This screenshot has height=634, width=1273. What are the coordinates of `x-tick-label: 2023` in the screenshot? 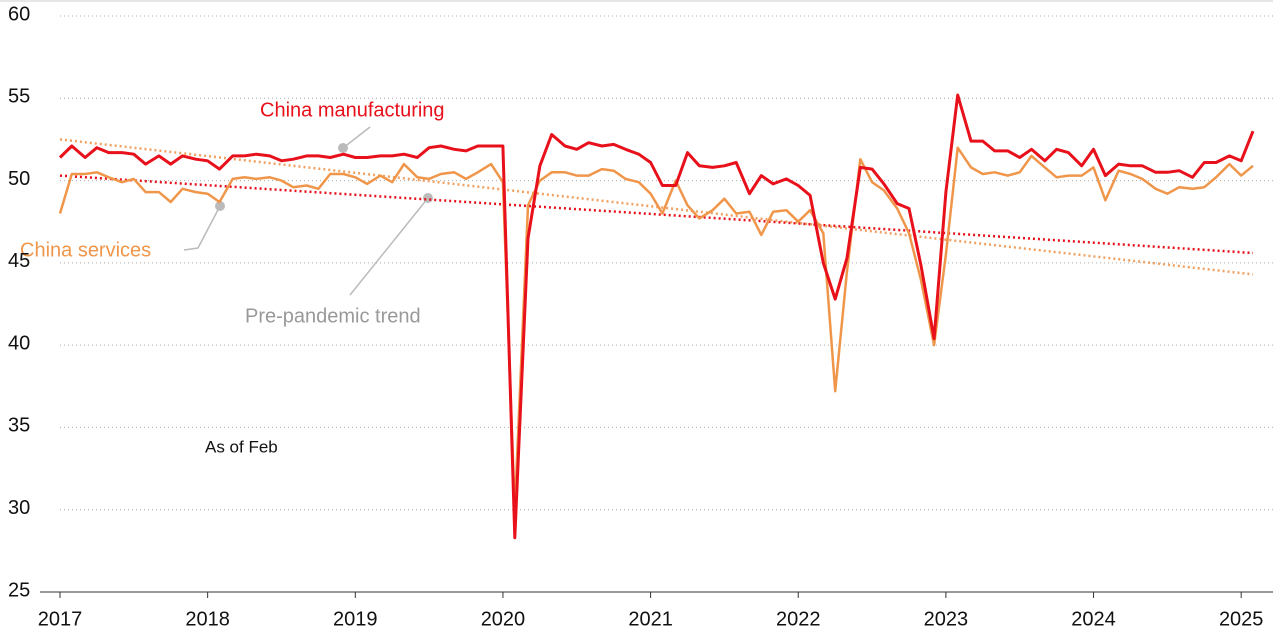 It's located at (946, 619).